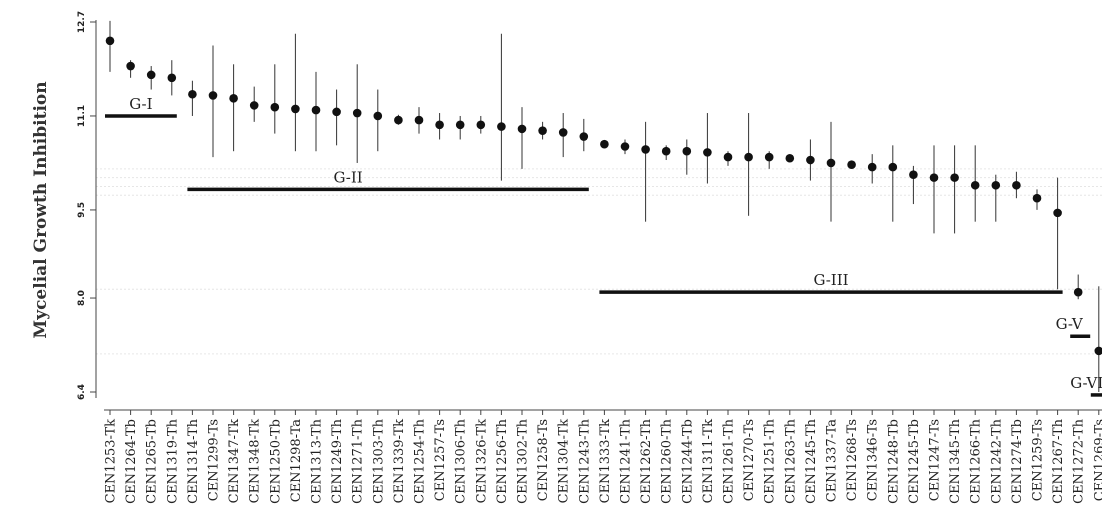 Image resolution: width=1102 pixels, height=527 pixels. What do you see at coordinates (337, 460) in the screenshot?
I see `x-tick-label: CEN1249-Th` at bounding box center [337, 460].